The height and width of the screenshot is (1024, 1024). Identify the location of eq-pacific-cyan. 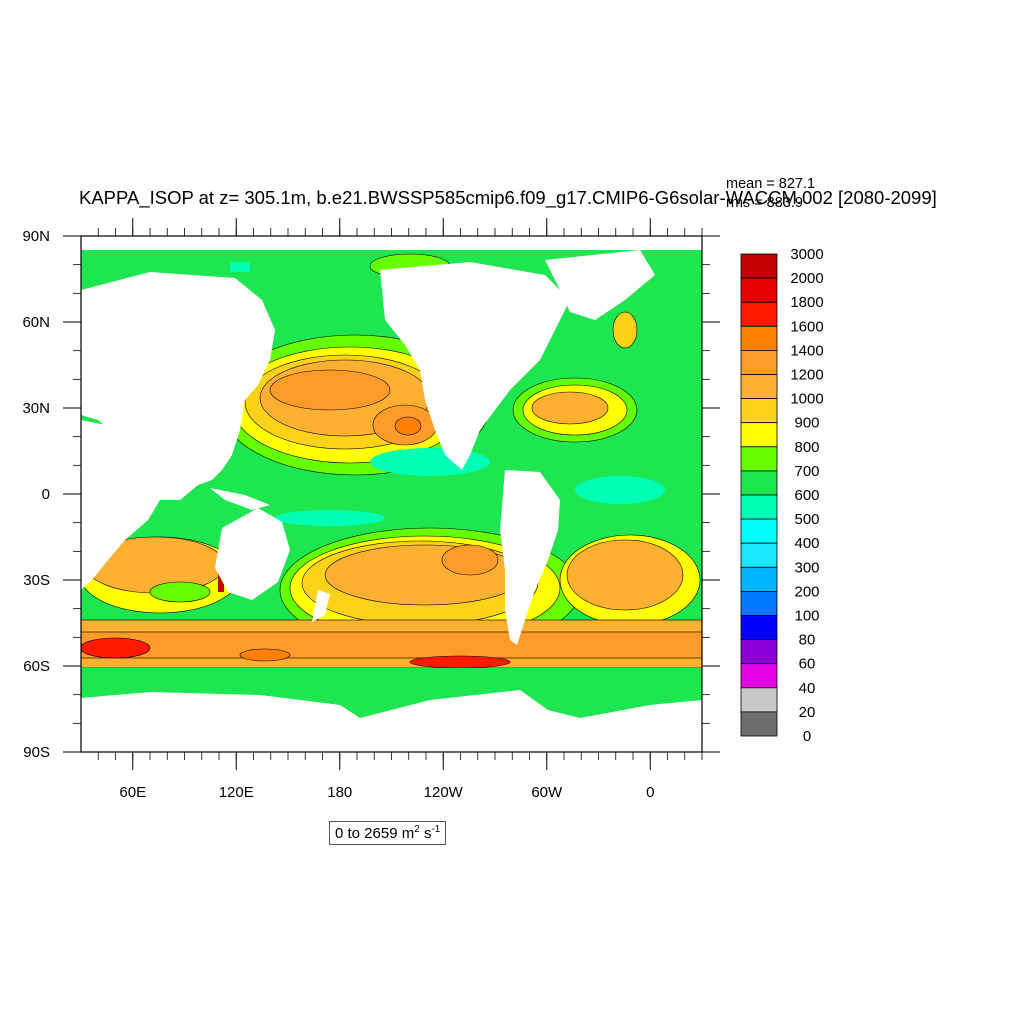
(430, 462).